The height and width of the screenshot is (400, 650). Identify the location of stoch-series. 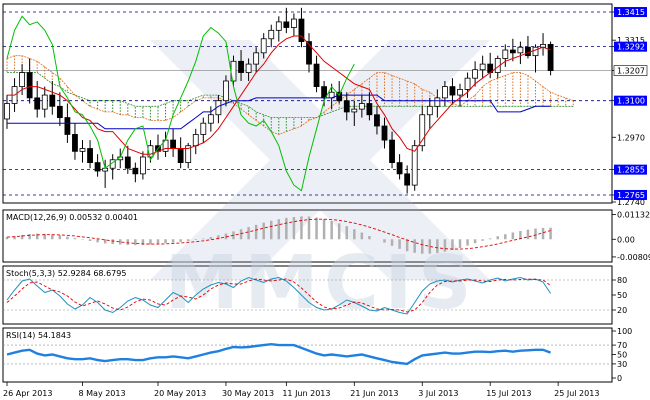
(307, 295).